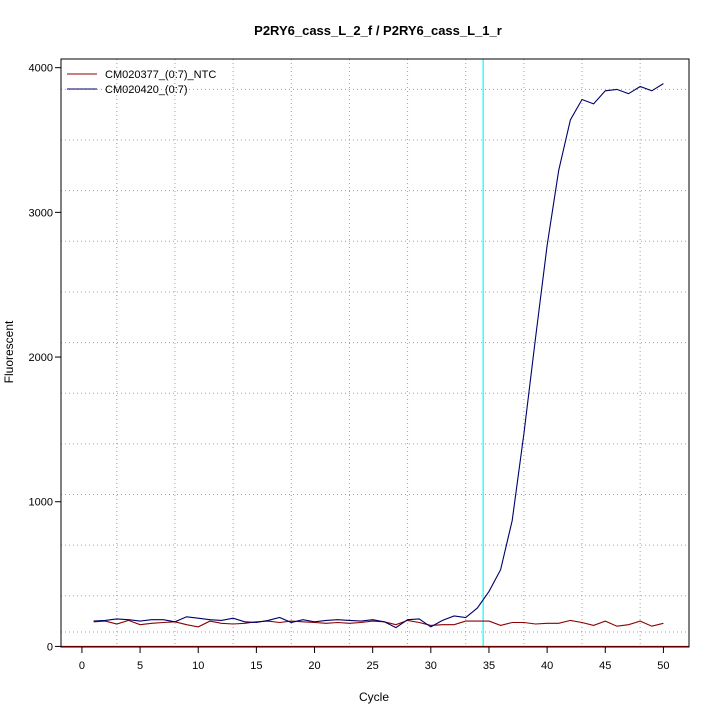  Describe the element at coordinates (547, 666) in the screenshot. I see `x-tick-label: 40` at that location.